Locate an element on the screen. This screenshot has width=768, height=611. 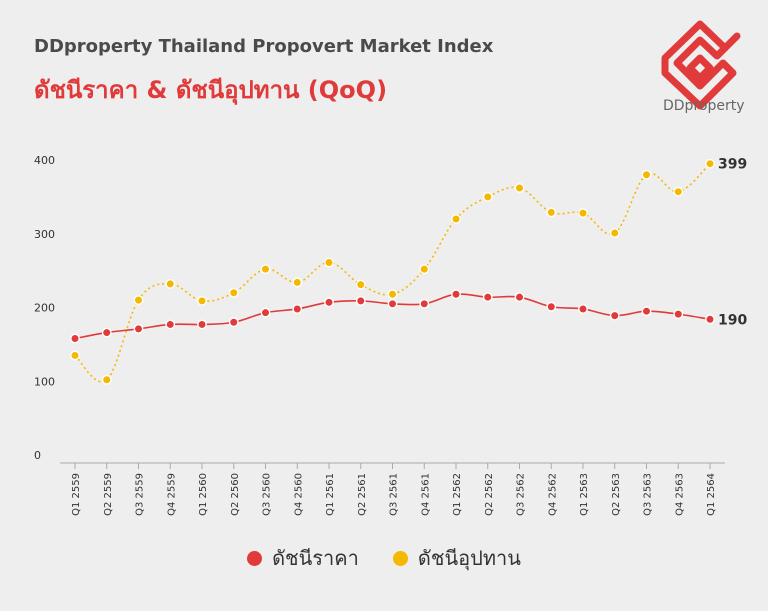
legend-label-supply: ดัชนีอุปทาน is located at coordinates (469, 558).